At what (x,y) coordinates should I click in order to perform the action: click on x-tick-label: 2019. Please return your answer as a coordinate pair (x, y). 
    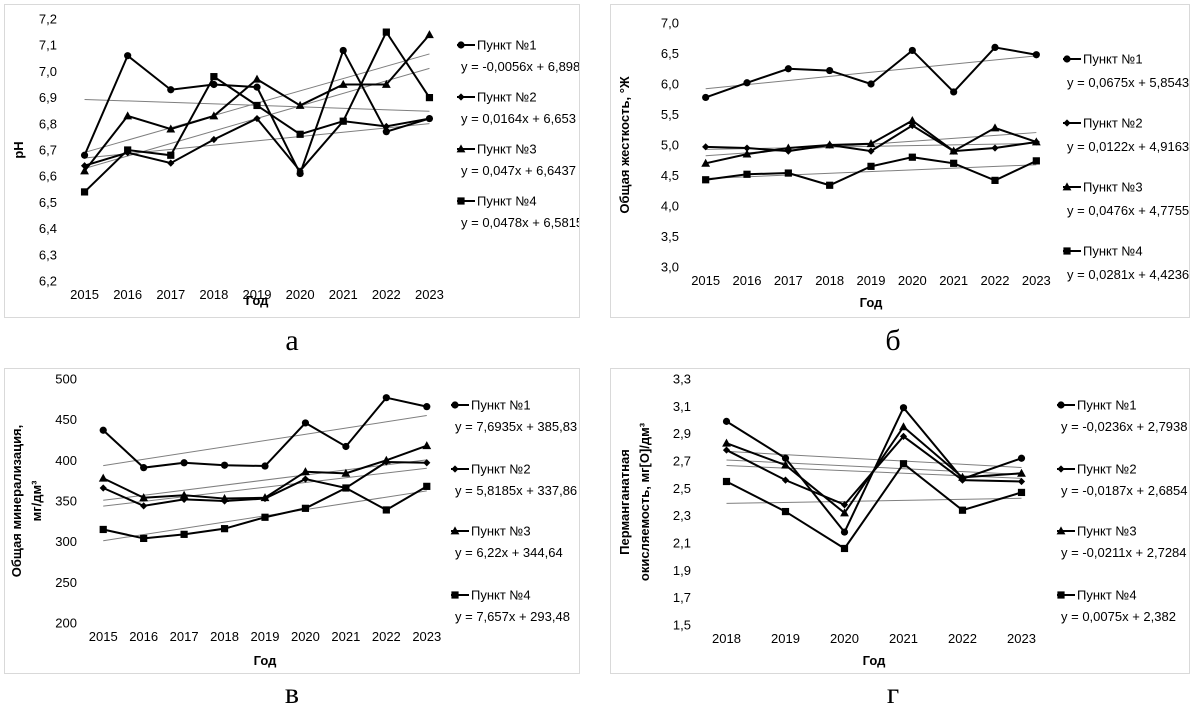
    Looking at the image, I should click on (871, 280).